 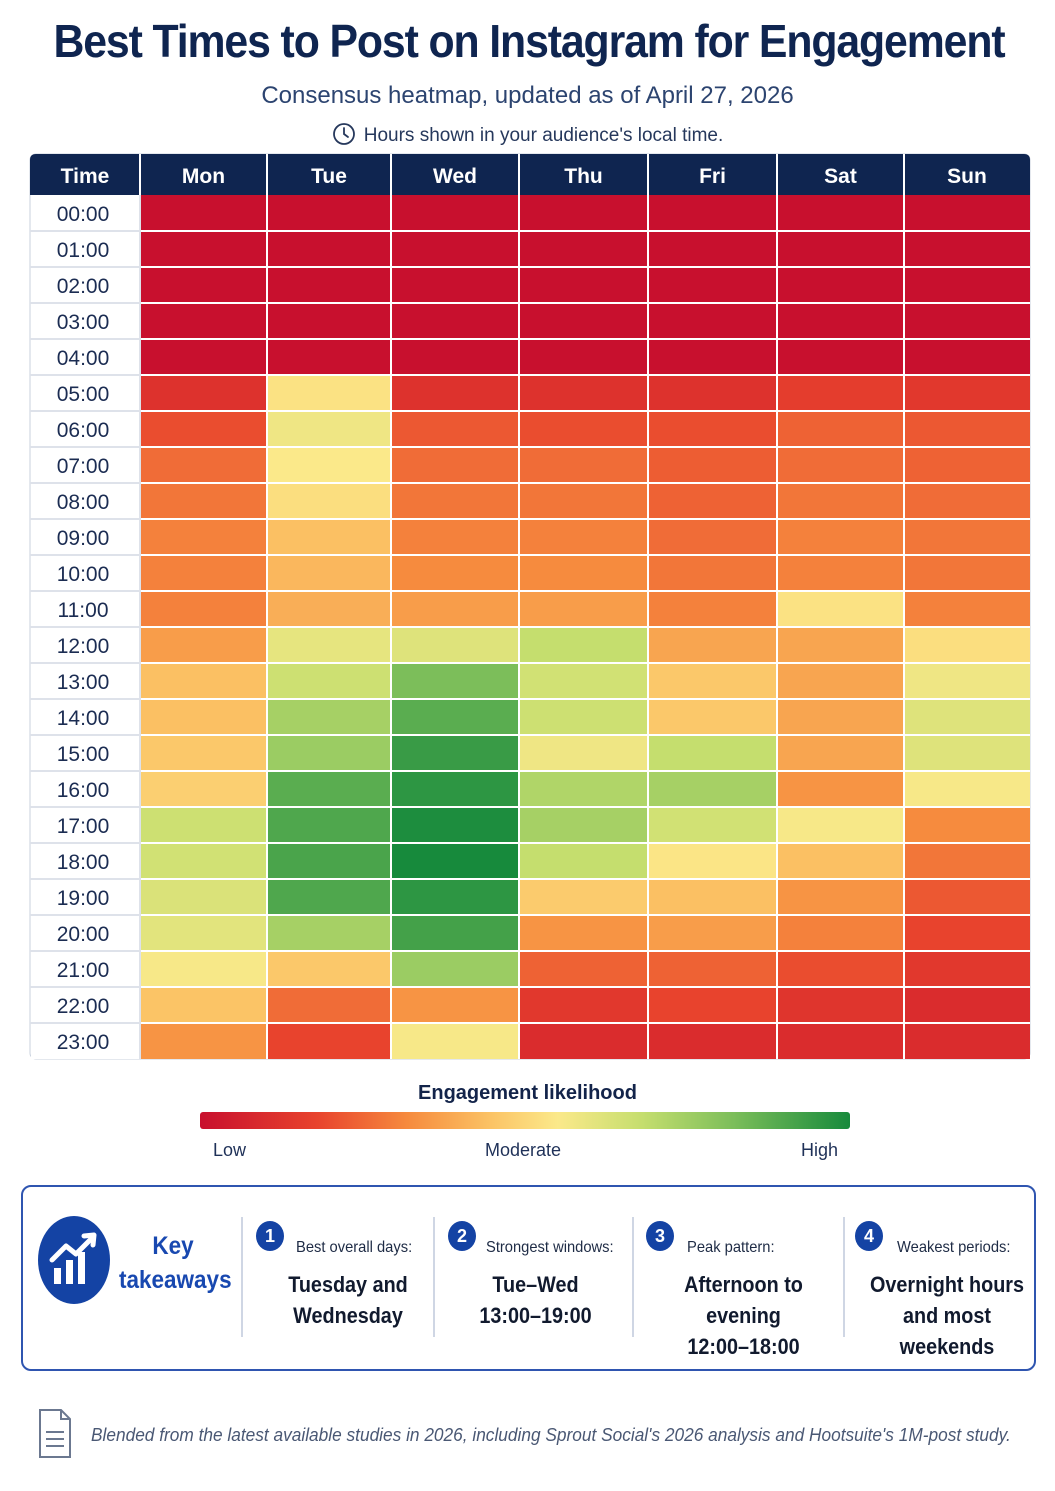 What do you see at coordinates (203, 176) in the screenshot?
I see `day-column-header: Mon` at bounding box center [203, 176].